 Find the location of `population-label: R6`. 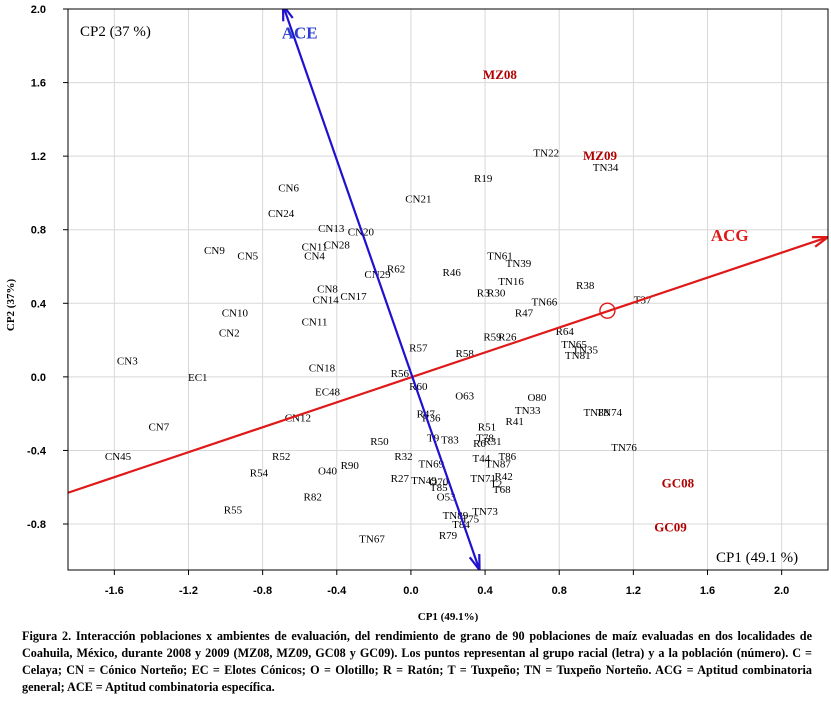

population-label: R6 is located at coordinates (479, 444).